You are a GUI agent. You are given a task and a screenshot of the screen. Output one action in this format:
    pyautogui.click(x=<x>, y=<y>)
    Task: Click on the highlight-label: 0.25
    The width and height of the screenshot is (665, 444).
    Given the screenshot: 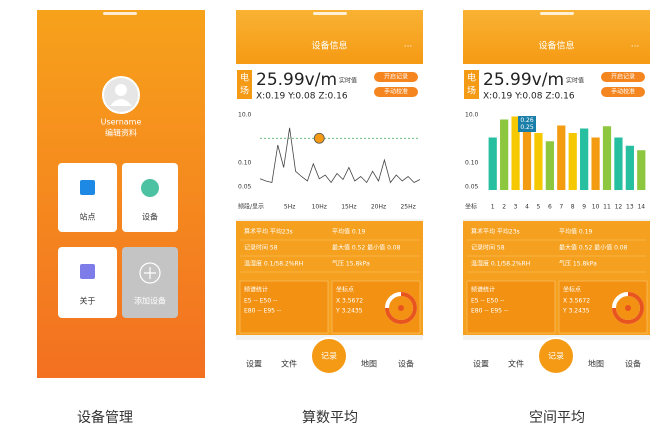 What is the action you would take?
    pyautogui.click(x=527, y=127)
    